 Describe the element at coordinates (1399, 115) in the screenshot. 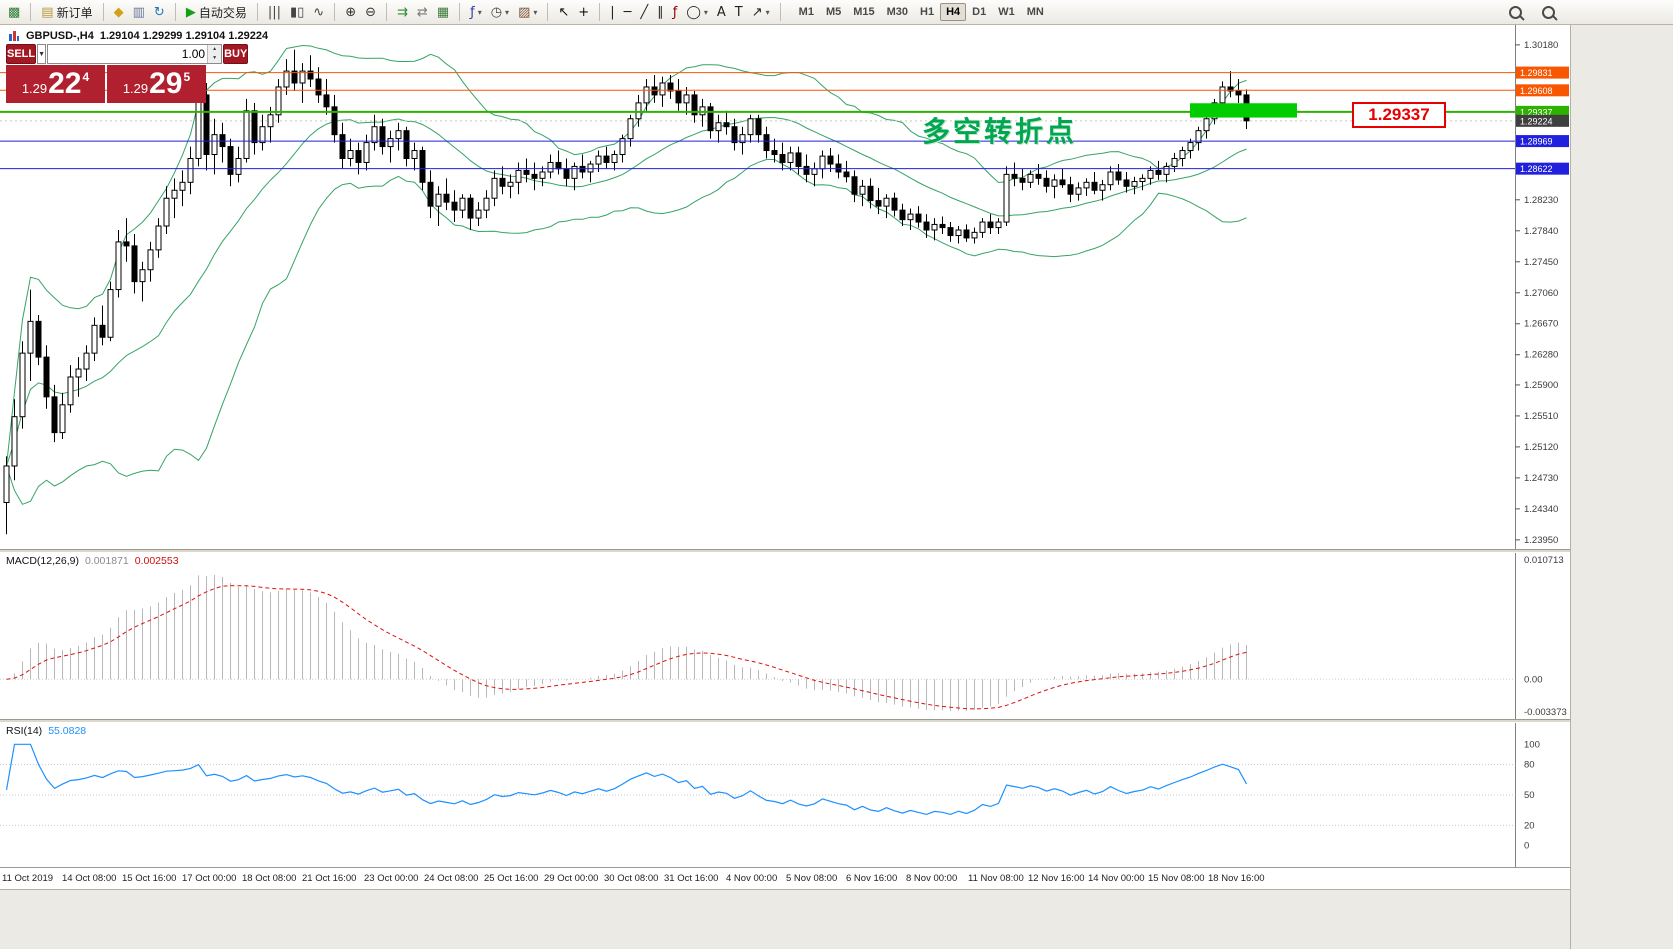

I see `price-label-box: 1.29337` at that location.